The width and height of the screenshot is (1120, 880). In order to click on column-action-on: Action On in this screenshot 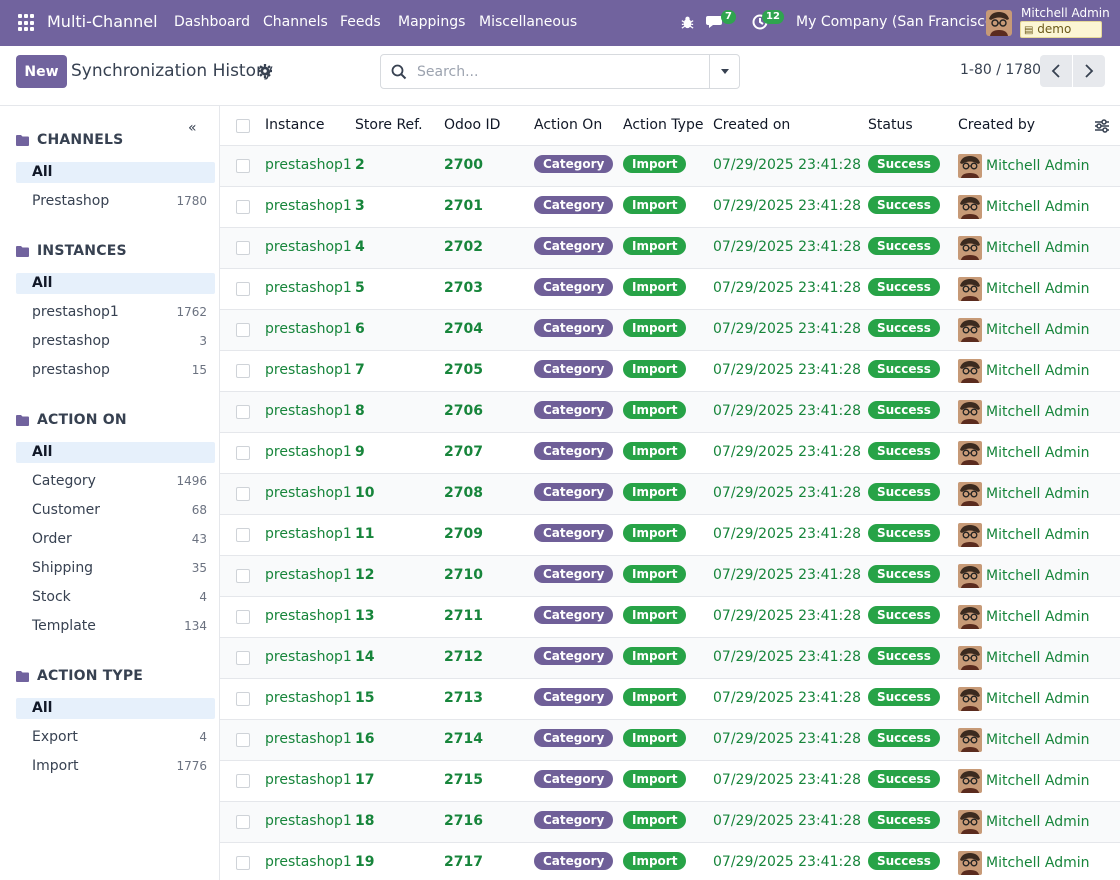, I will do `click(568, 125)`.